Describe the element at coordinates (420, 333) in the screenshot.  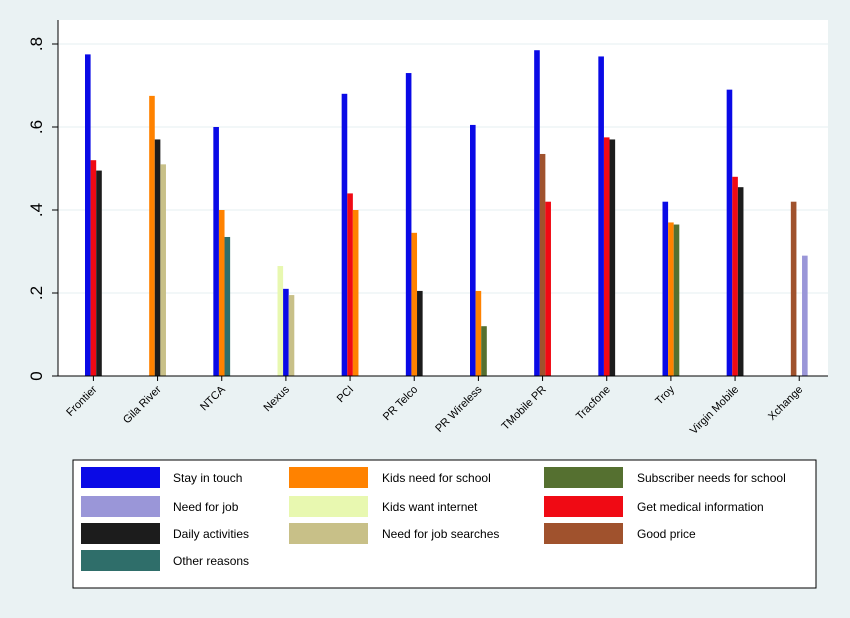
I see `bar-pr-telco-daily-activities` at that location.